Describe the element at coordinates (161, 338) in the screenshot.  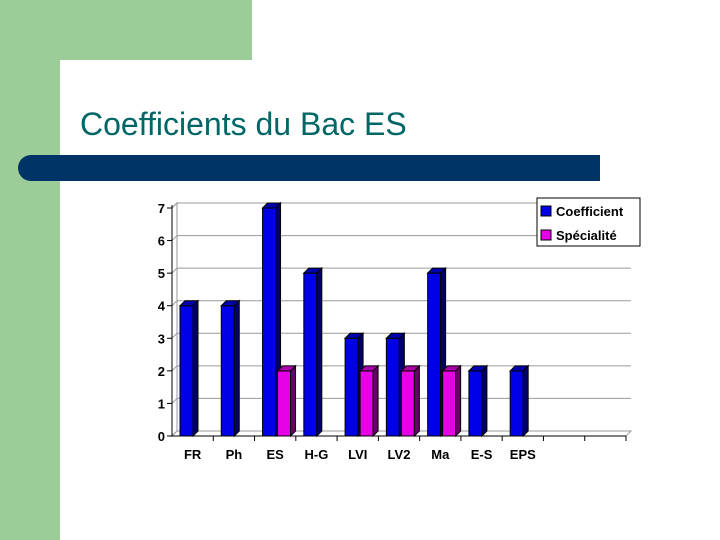
I see `y-tick-label: 3` at that location.